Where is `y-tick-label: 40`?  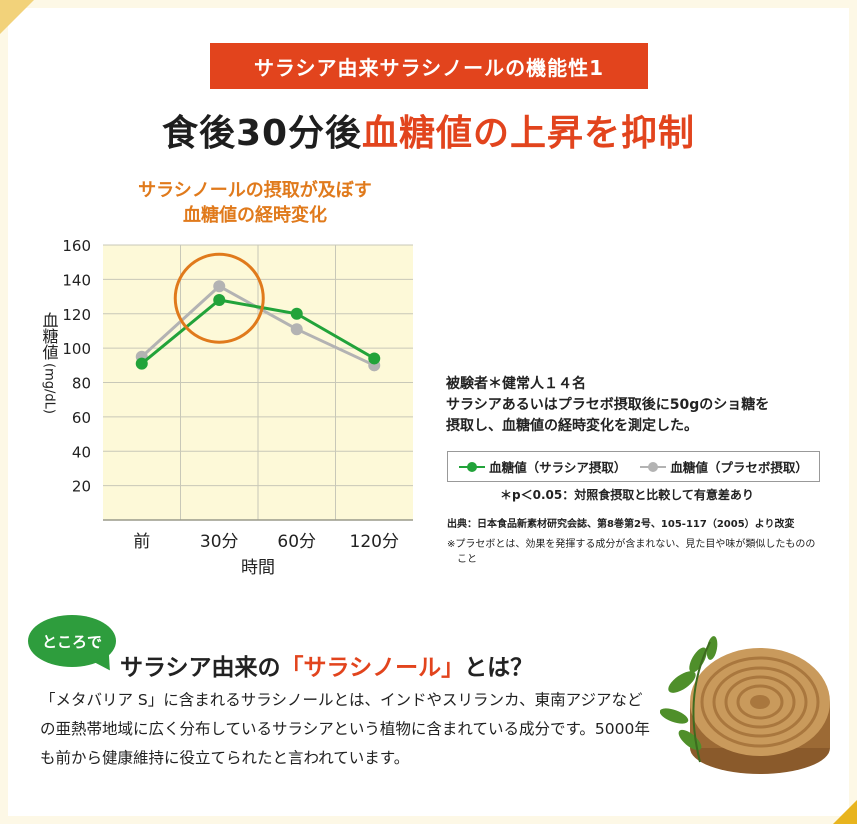
y-tick-label: 40 is located at coordinates (81, 452).